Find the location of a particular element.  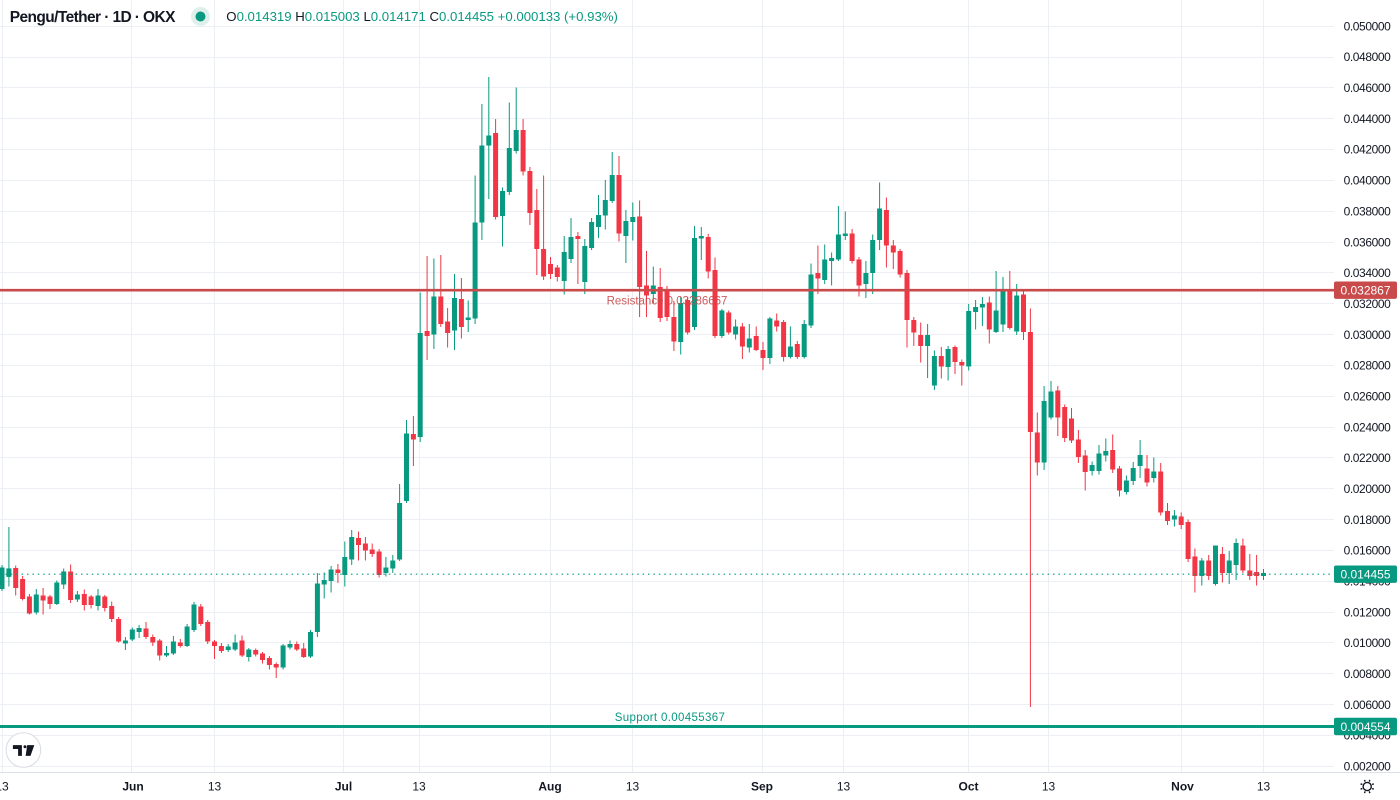

svg-text: 0.020000 is located at coordinates (1368, 489).